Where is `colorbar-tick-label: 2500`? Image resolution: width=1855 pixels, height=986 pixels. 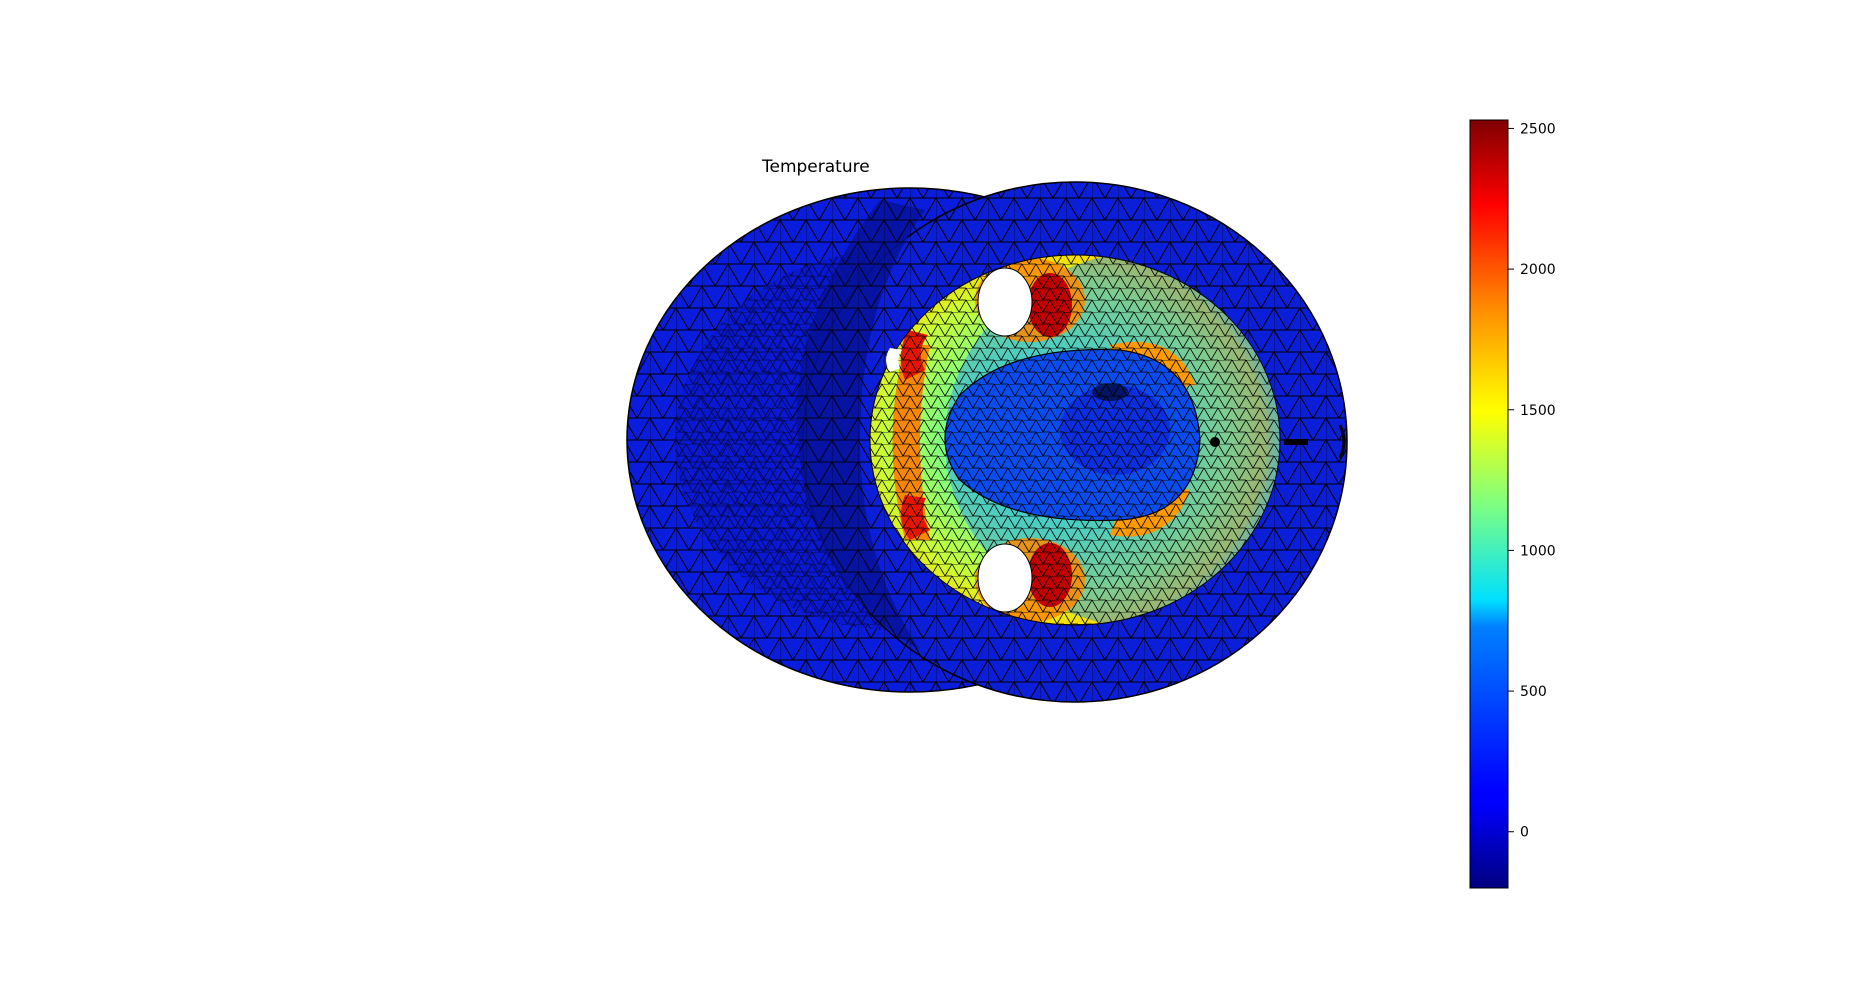 colorbar-tick-label: 2500 is located at coordinates (1538, 129).